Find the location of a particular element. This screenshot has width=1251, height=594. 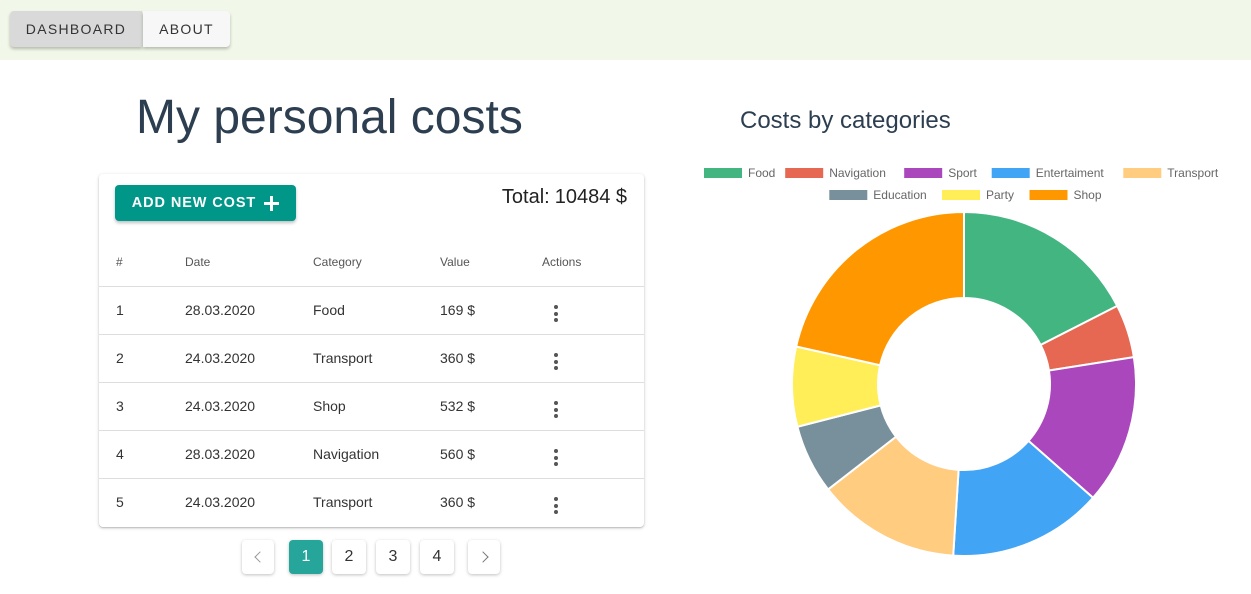

legend-item-transport: Transport is located at coordinates (1171, 173).